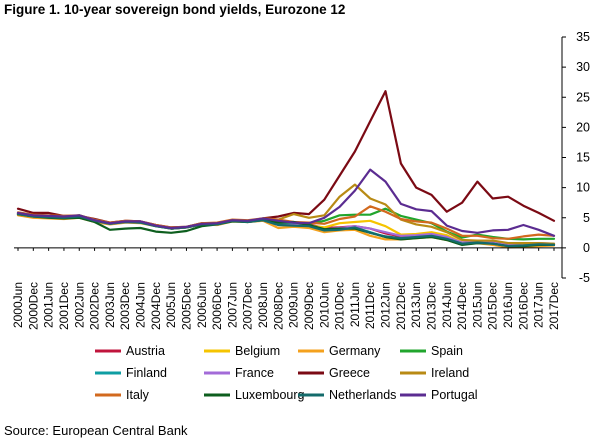  Describe the element at coordinates (370, 305) in the screenshot. I see `x-tick-label: 2011Dec` at that location.